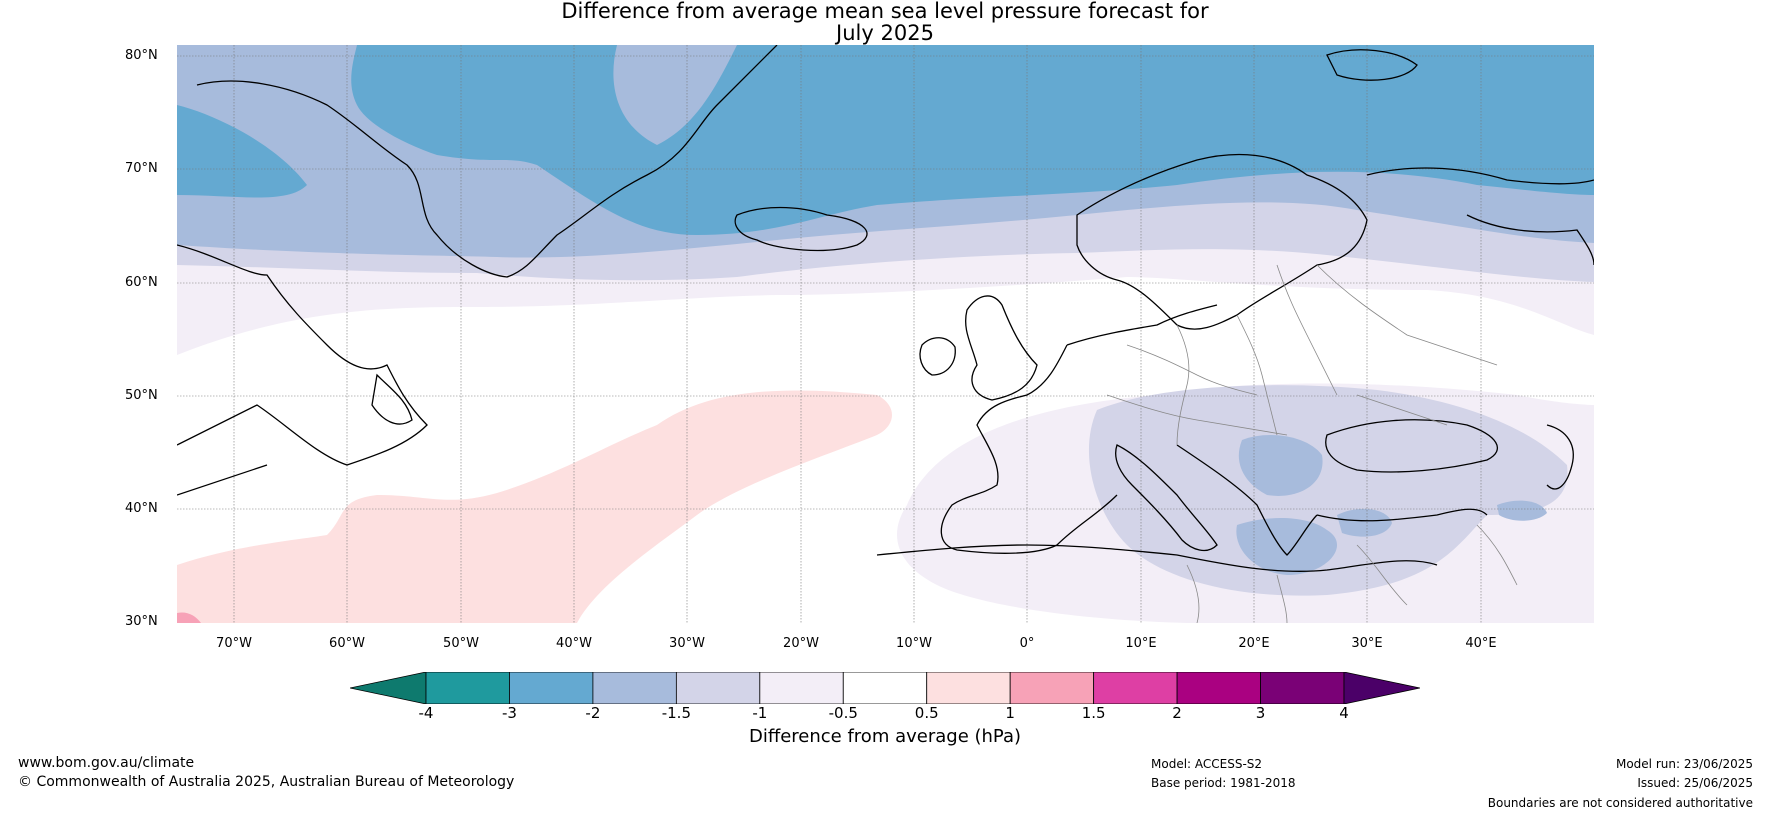  I want to click on colorbar-tick-label: 4, so click(1344, 713).